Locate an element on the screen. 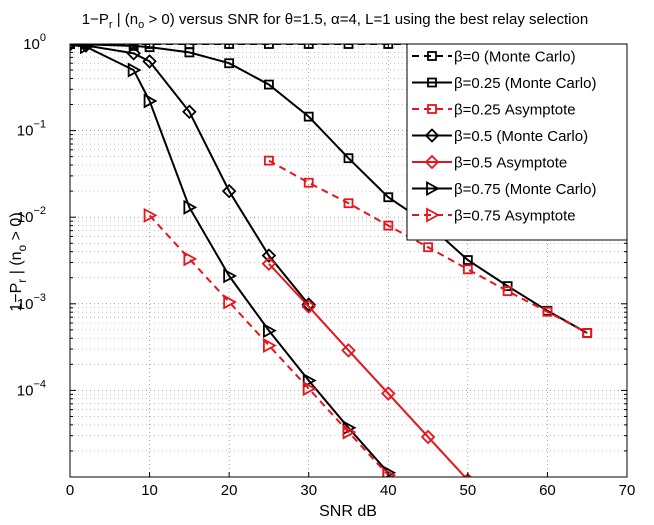 The image size is (654, 525). x-tick-label: 60 is located at coordinates (547, 490).